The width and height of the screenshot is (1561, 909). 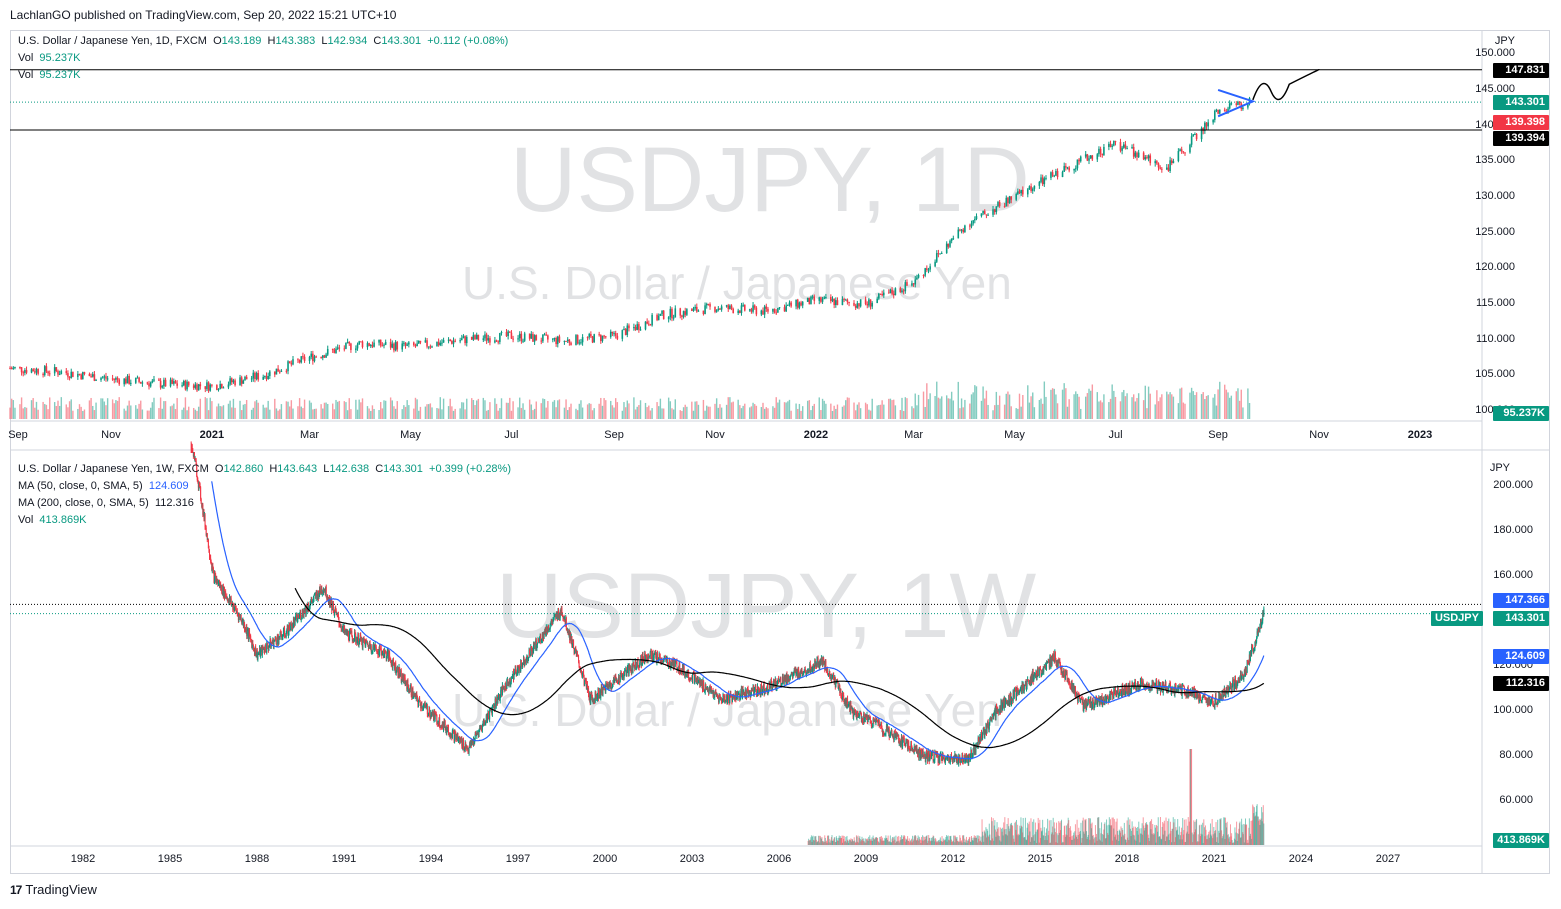 What do you see at coordinates (1236, 103) in the screenshot?
I see `pennant-drawing` at bounding box center [1236, 103].